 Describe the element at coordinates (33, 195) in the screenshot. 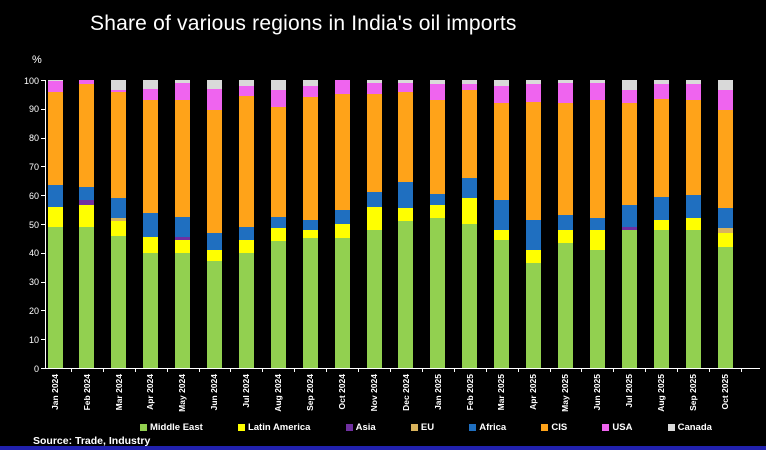

I see `y-tick-label: 60` at that location.